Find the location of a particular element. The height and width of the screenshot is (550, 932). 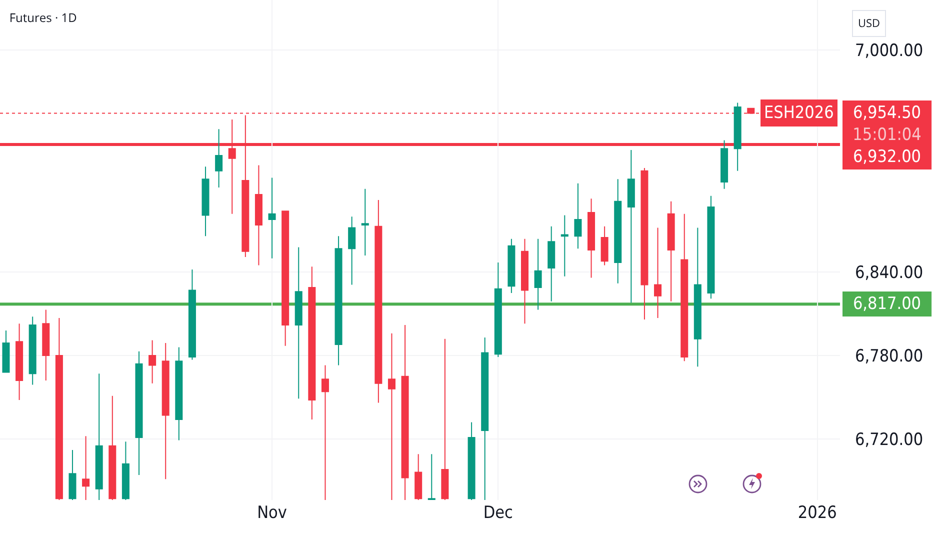

text: Futures · 1D is located at coordinates (43, 17).